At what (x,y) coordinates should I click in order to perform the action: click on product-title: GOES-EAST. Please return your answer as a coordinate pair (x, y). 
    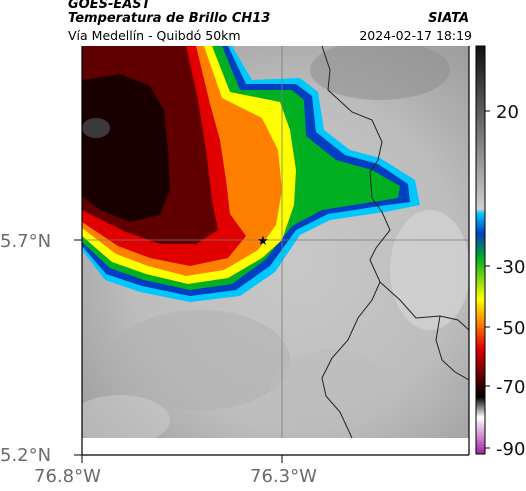
    Looking at the image, I should click on (109, 6).